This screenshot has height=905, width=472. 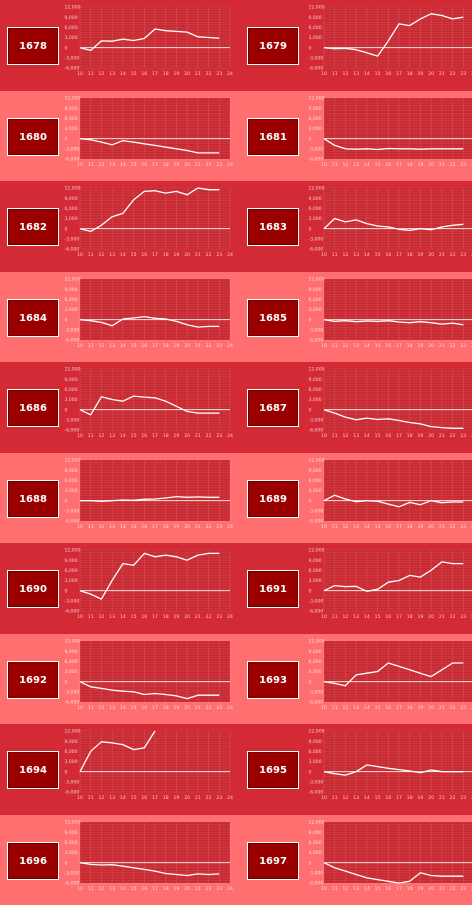 I want to click on id-button-1684: 1684, so click(x=33, y=318).